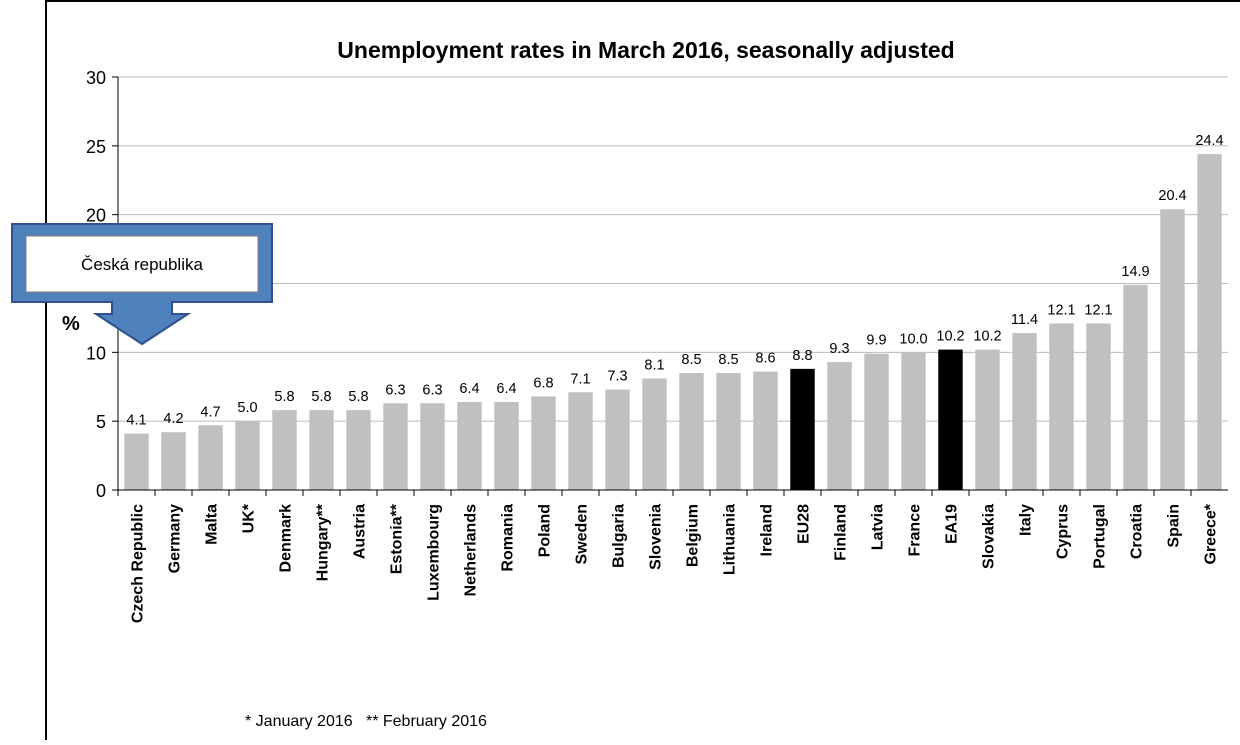 The width and height of the screenshot is (1240, 745). What do you see at coordinates (841, 532) in the screenshot?
I see `category-label: Finland` at bounding box center [841, 532].